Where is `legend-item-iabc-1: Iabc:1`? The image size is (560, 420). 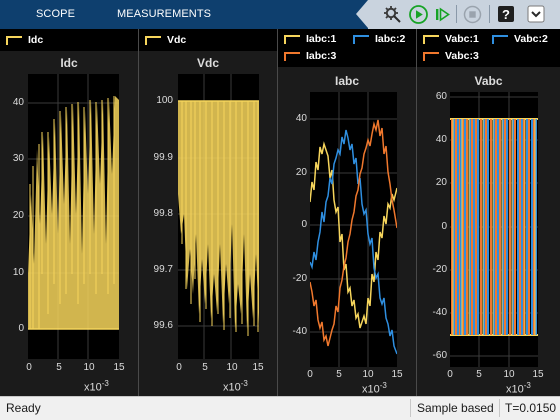
legend-item-iabc-1: Iabc:1 is located at coordinates (310, 39).